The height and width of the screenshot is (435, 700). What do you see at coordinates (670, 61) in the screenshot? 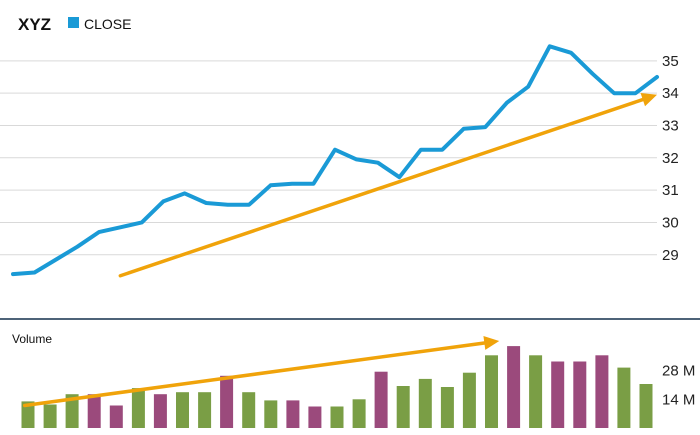
I see `price-tick-label: 35` at bounding box center [670, 61].